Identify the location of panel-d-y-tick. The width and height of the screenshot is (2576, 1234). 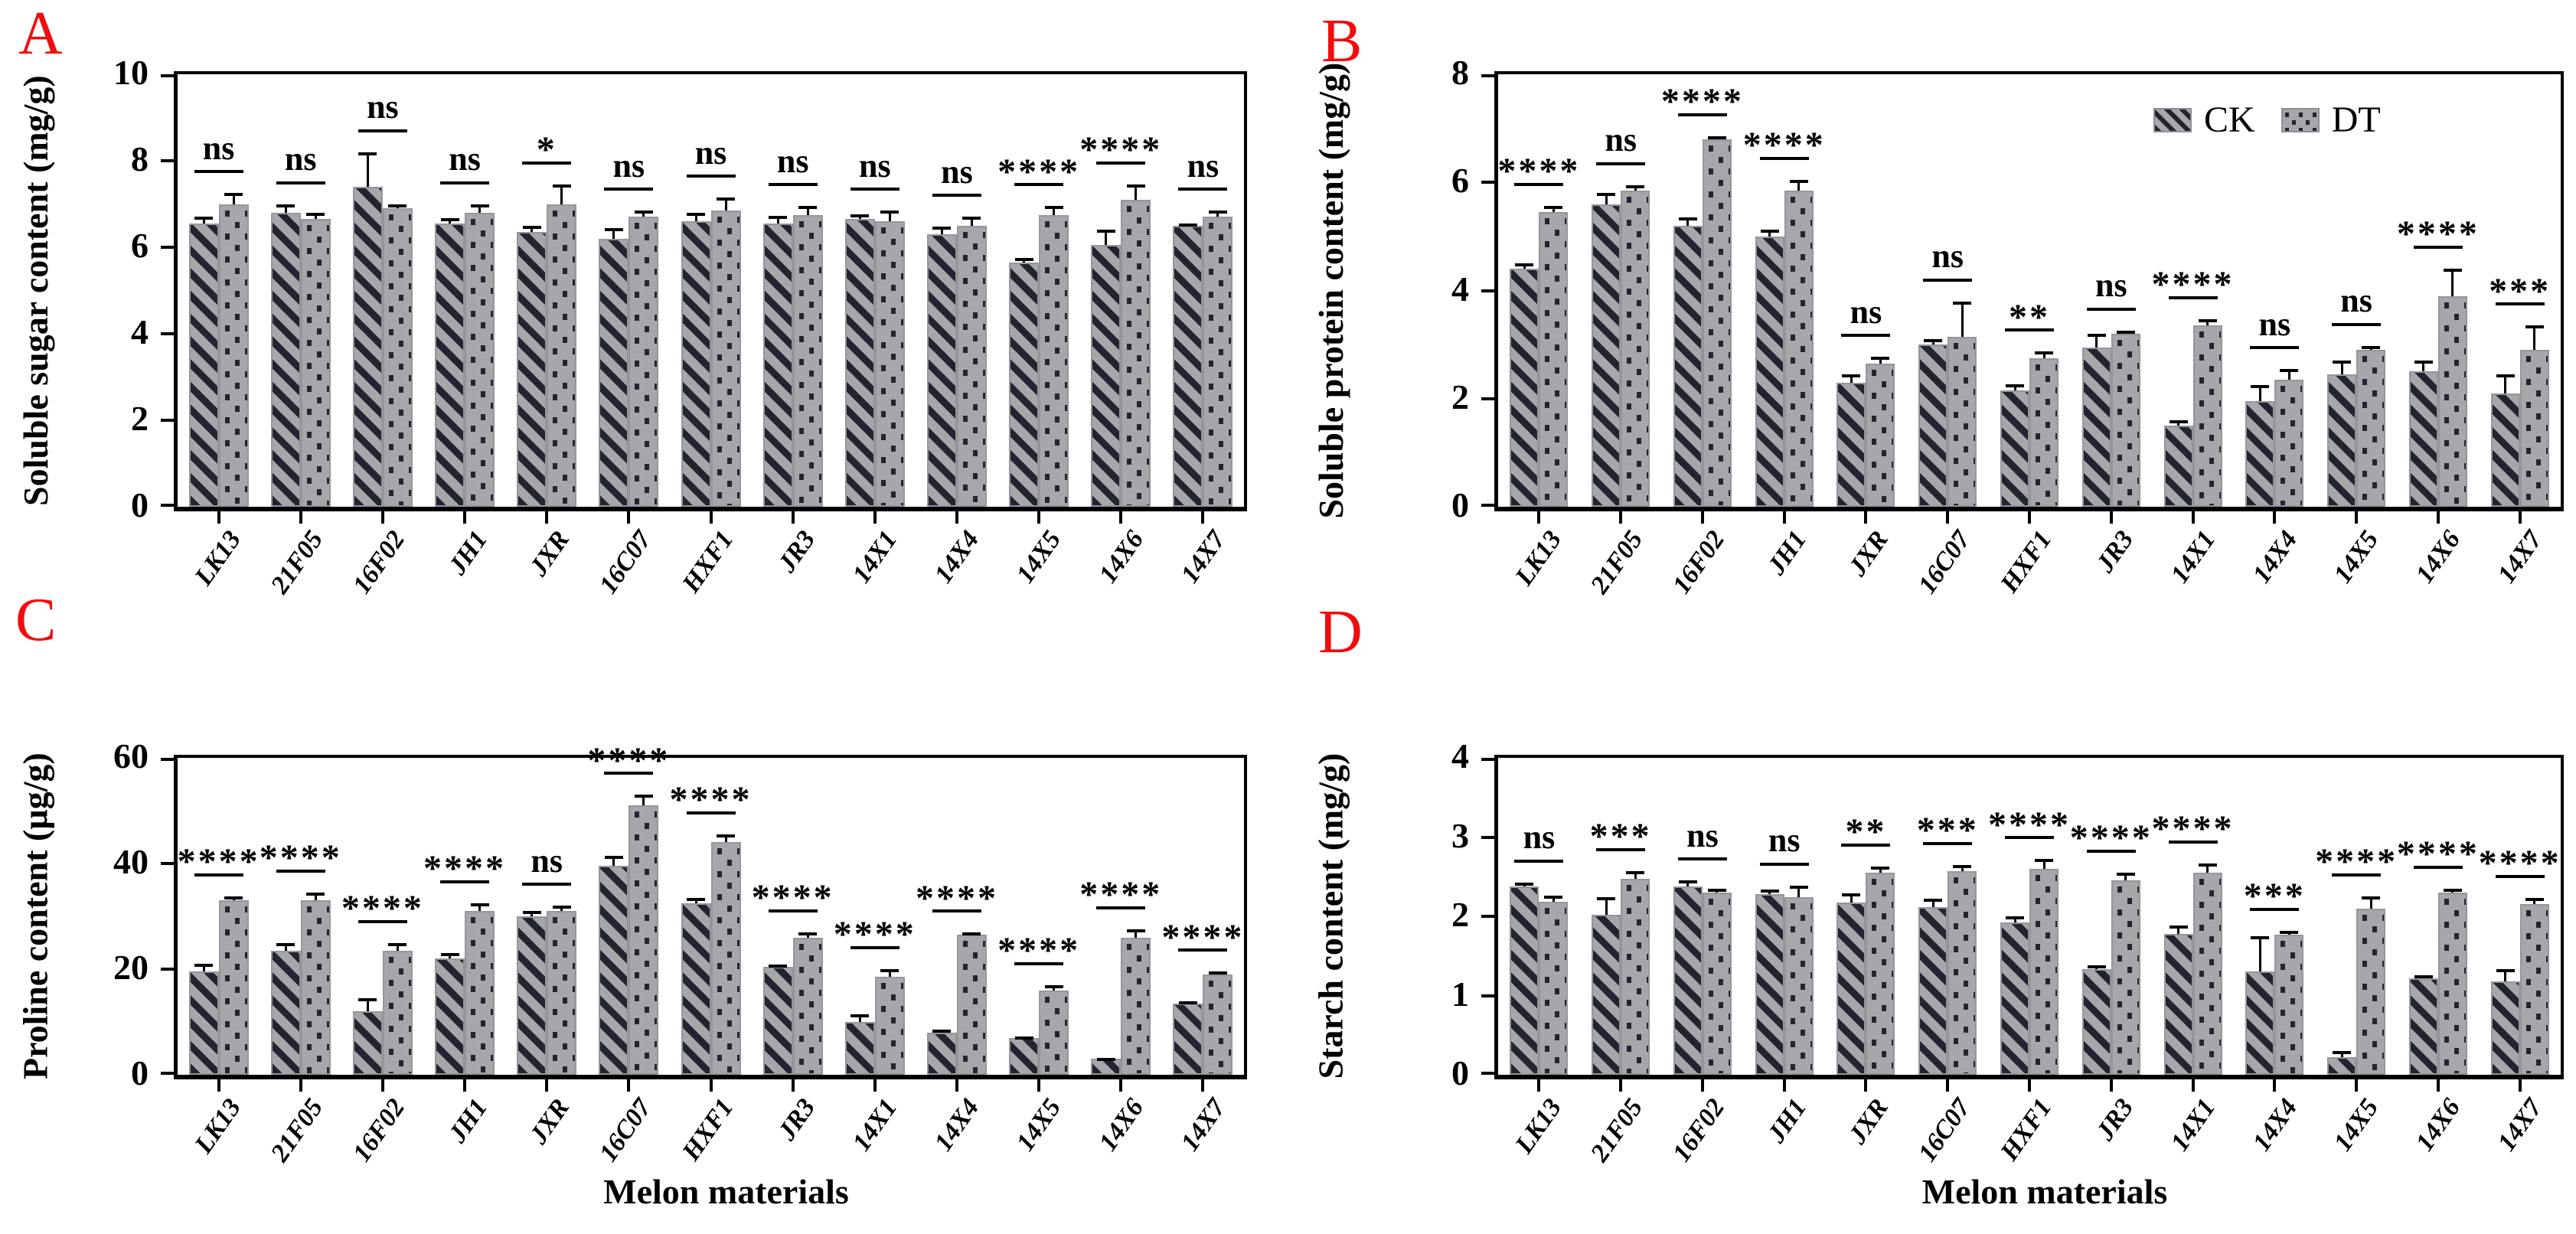
(1487, 916).